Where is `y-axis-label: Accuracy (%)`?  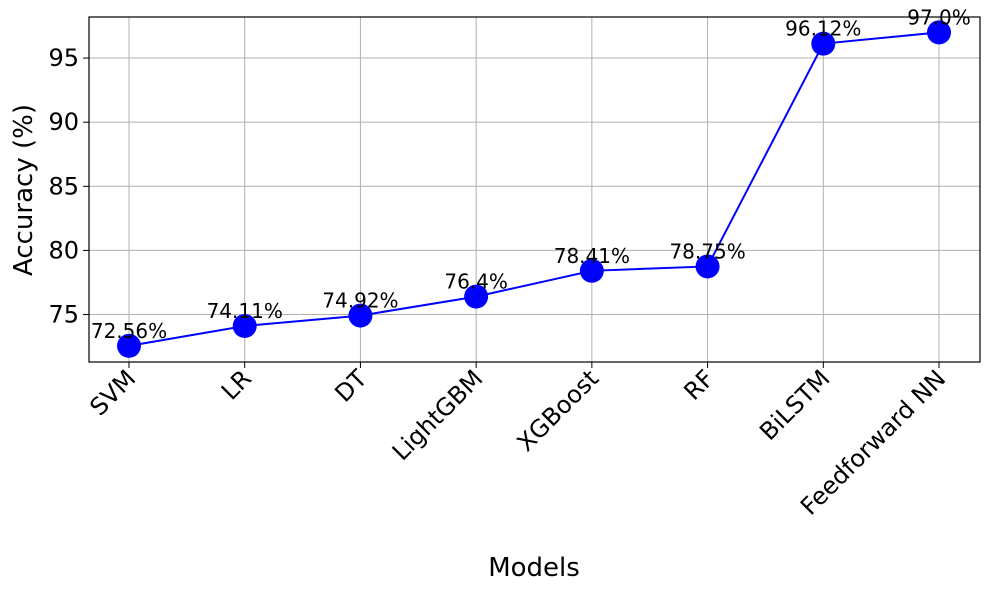 y-axis-label: Accuracy (%) is located at coordinates (24, 190).